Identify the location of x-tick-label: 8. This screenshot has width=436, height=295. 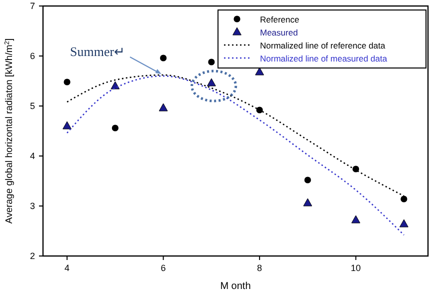
(259, 268).